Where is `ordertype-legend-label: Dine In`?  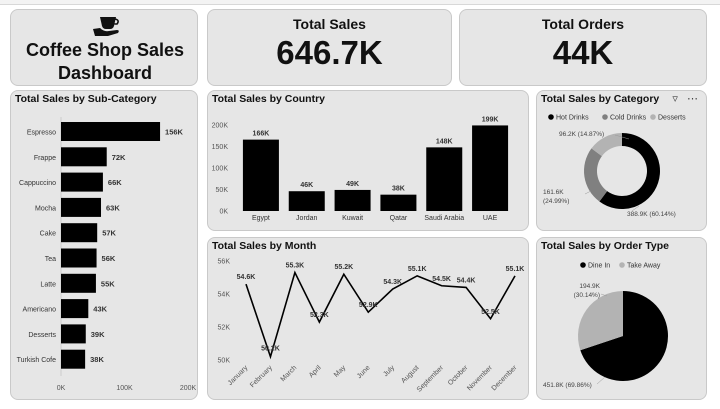
ordertype-legend-label: Dine In is located at coordinates (599, 266).